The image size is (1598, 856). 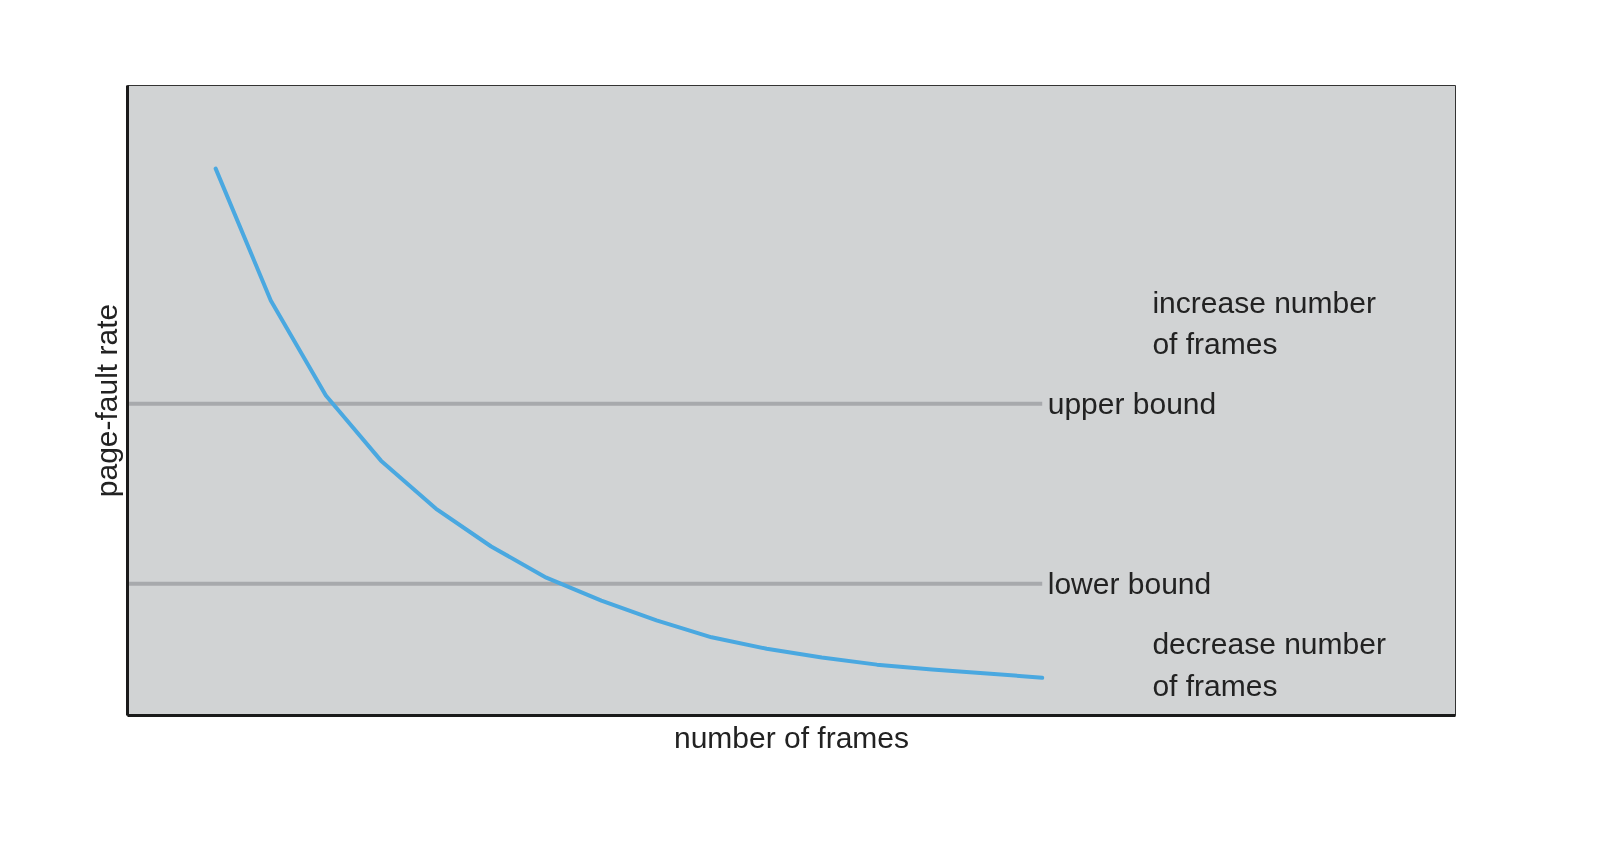 What do you see at coordinates (1129, 584) in the screenshot?
I see `ref-line-label: lower bound` at bounding box center [1129, 584].